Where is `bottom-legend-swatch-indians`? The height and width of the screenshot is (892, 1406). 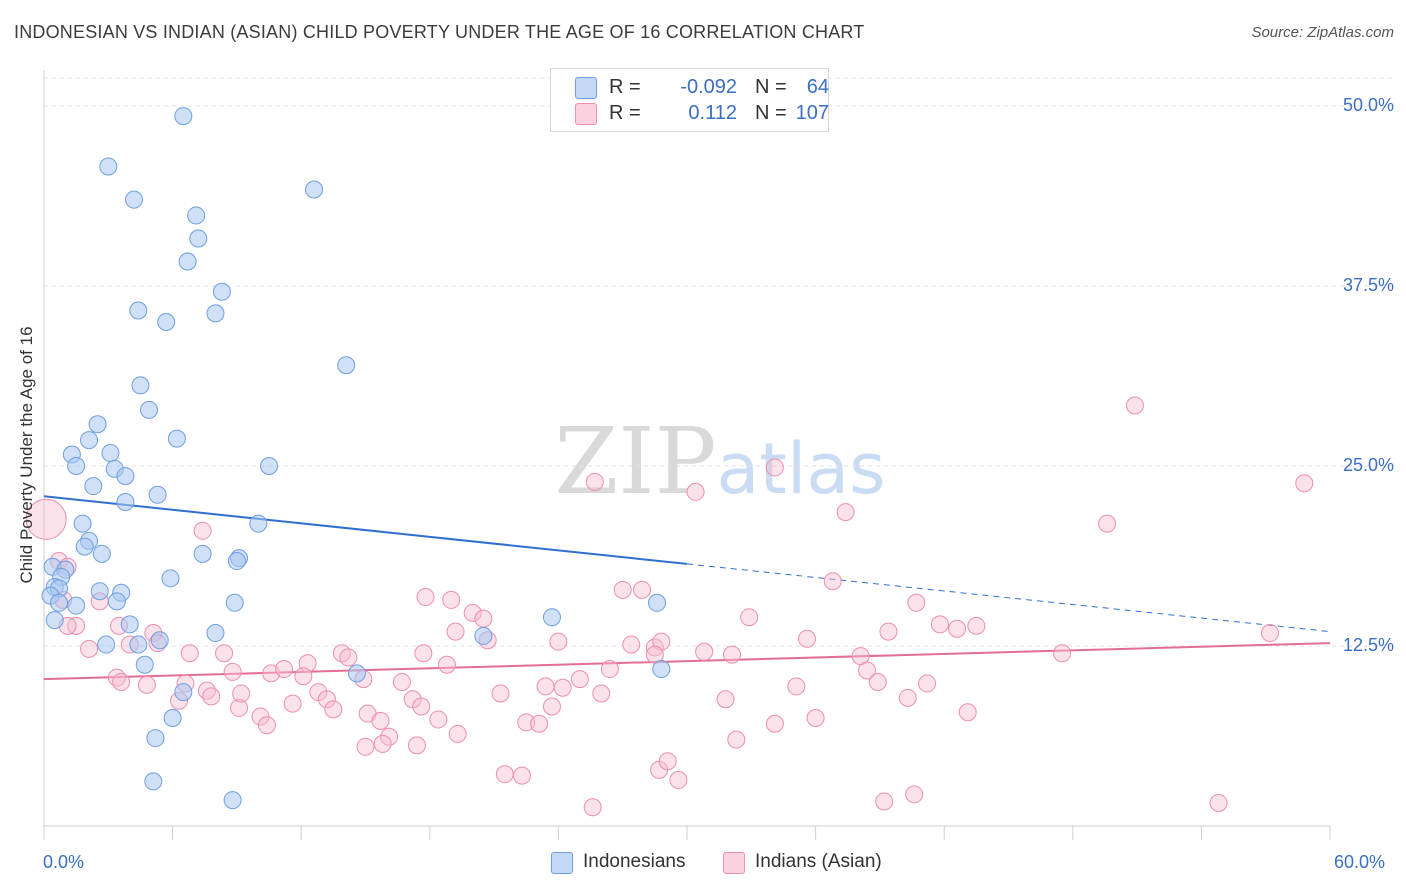 bottom-legend-swatch-indians is located at coordinates (734, 863).